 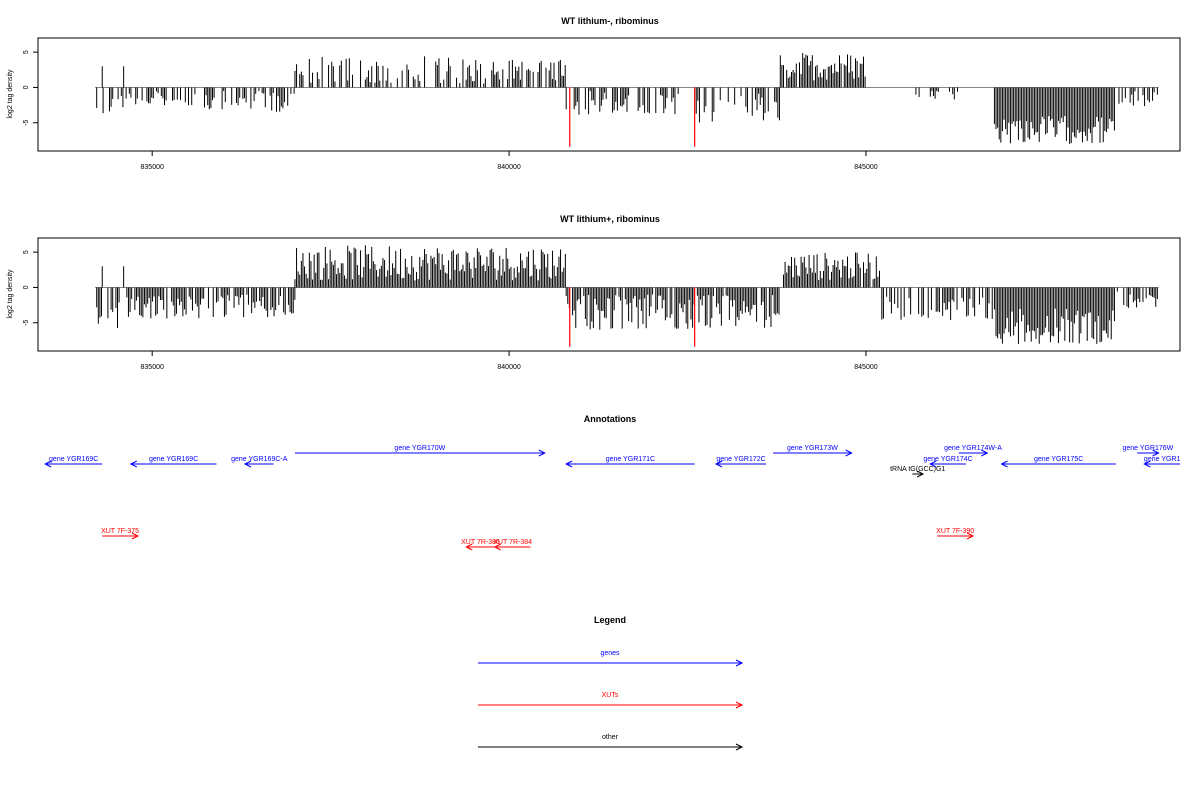 I want to click on panel-1-frame, so click(x=609, y=94).